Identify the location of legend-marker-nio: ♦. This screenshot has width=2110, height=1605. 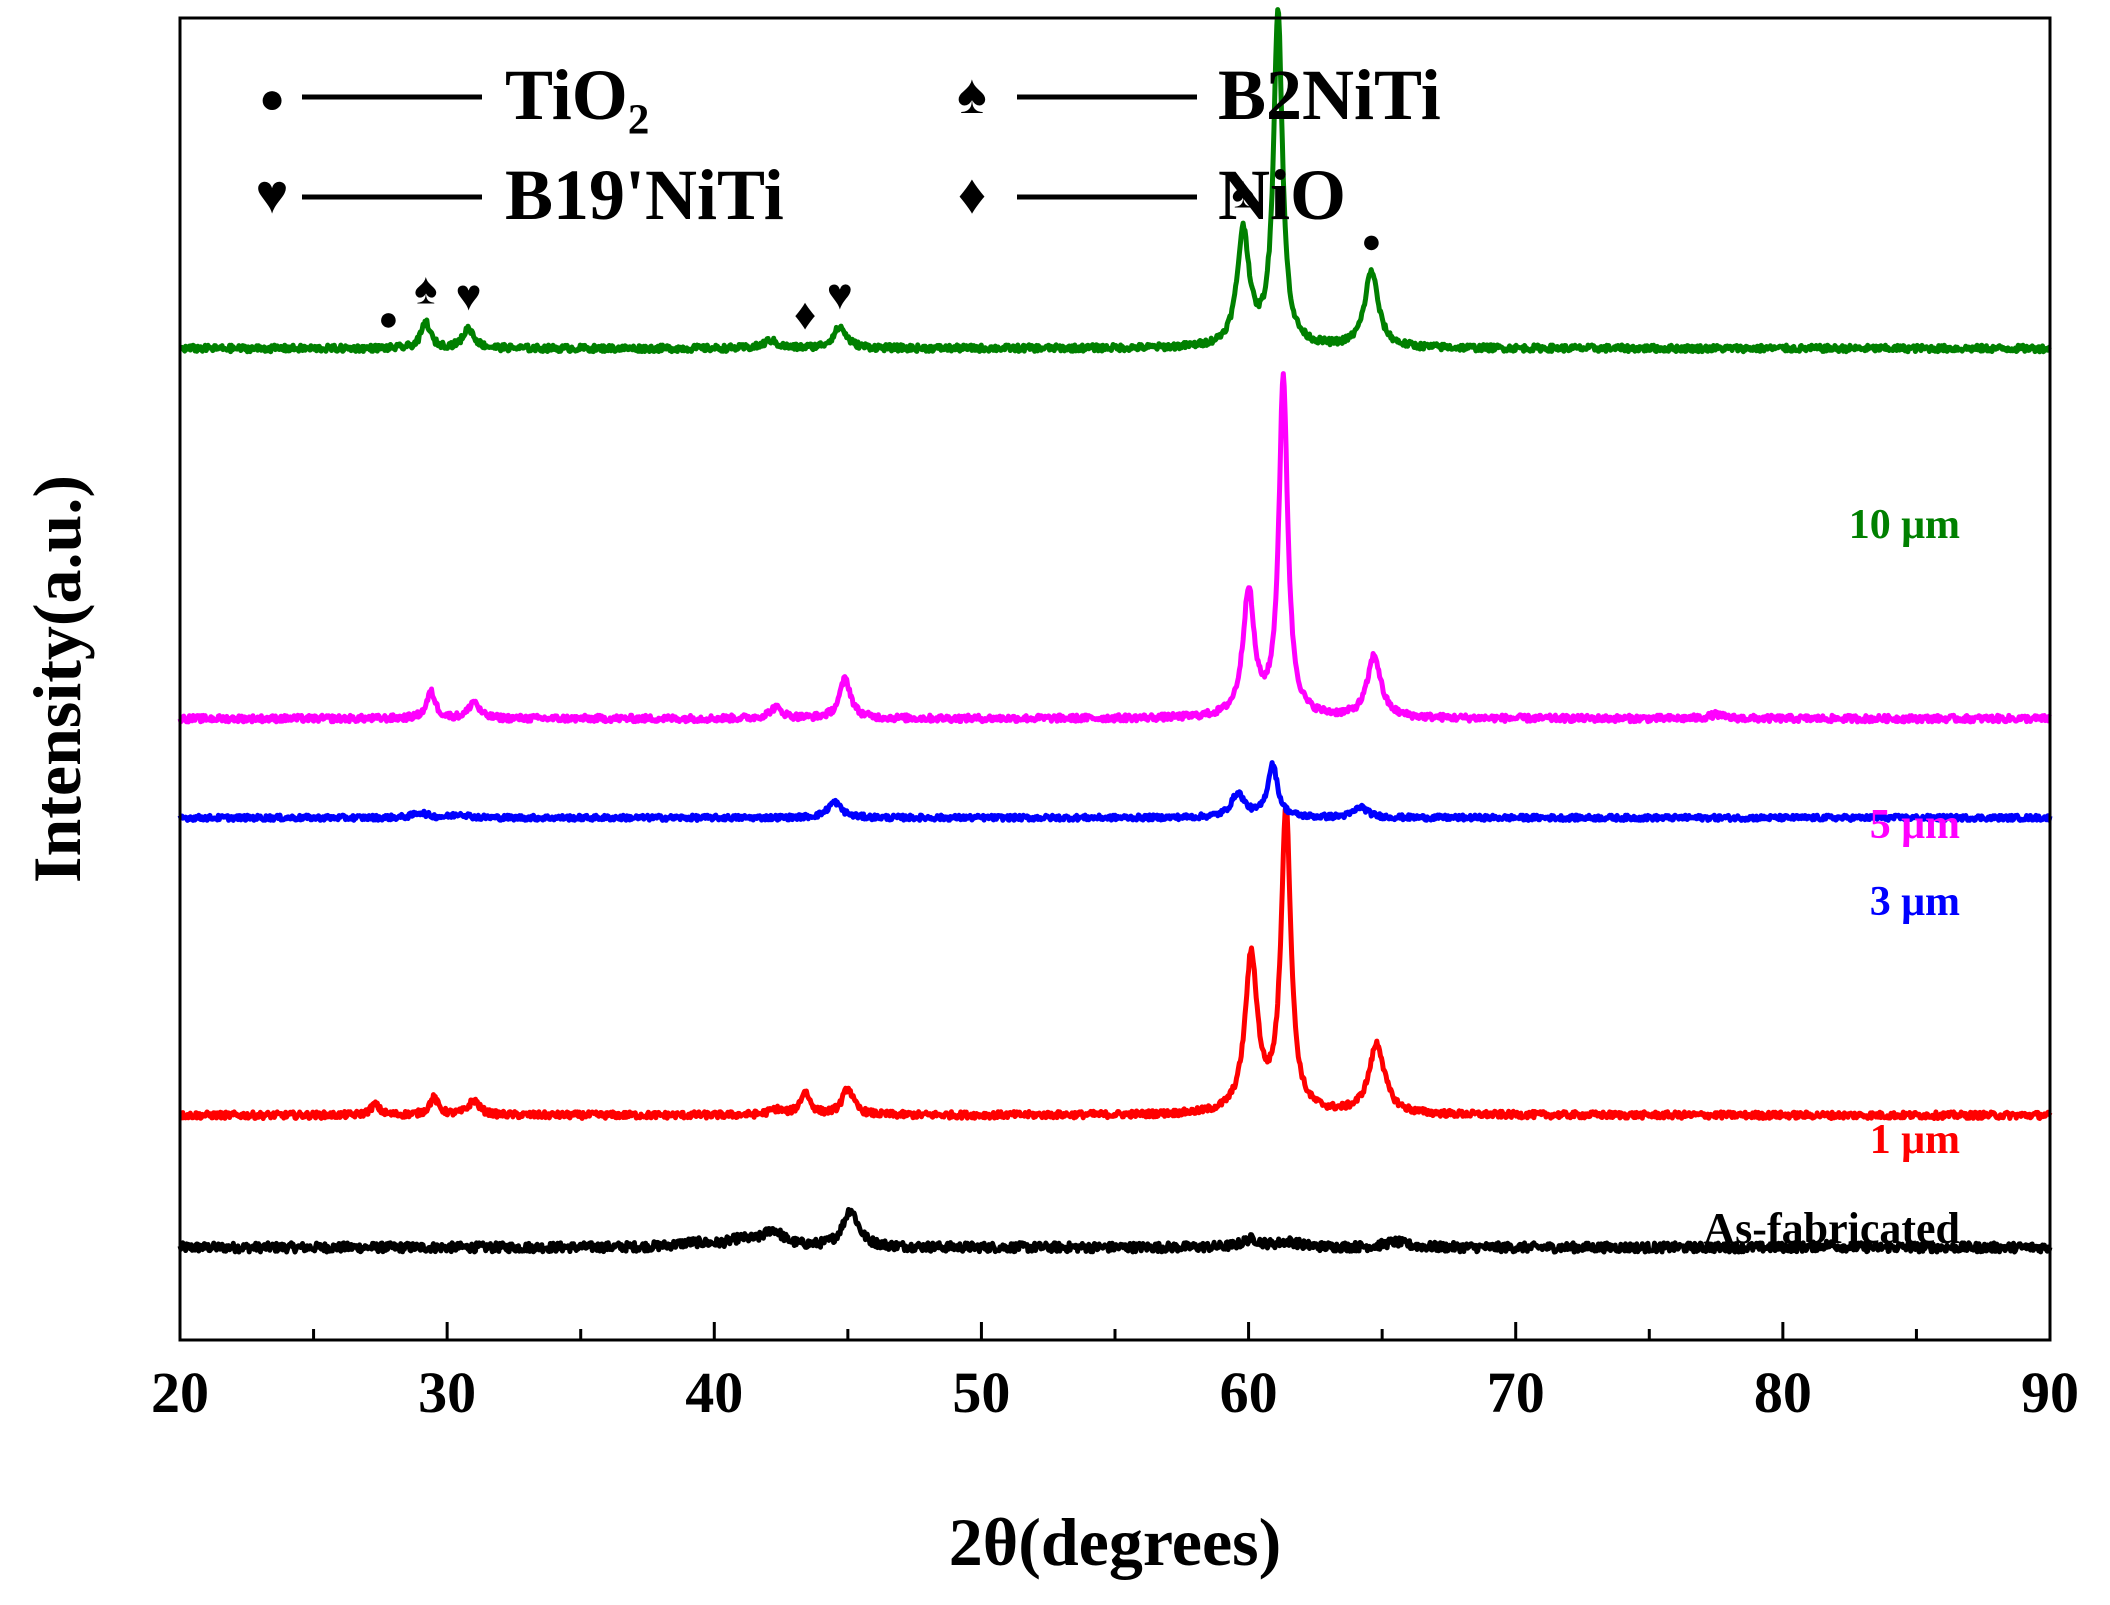
(972, 195).